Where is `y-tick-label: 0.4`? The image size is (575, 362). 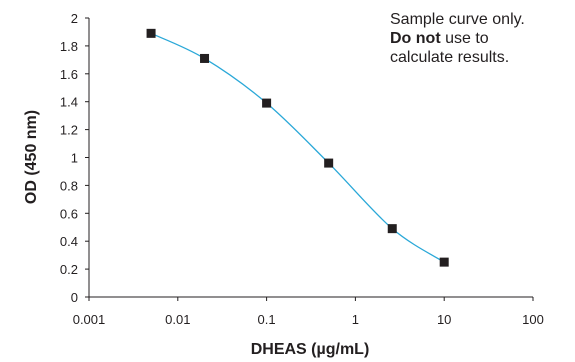 y-tick-label: 0.4 is located at coordinates (69, 241).